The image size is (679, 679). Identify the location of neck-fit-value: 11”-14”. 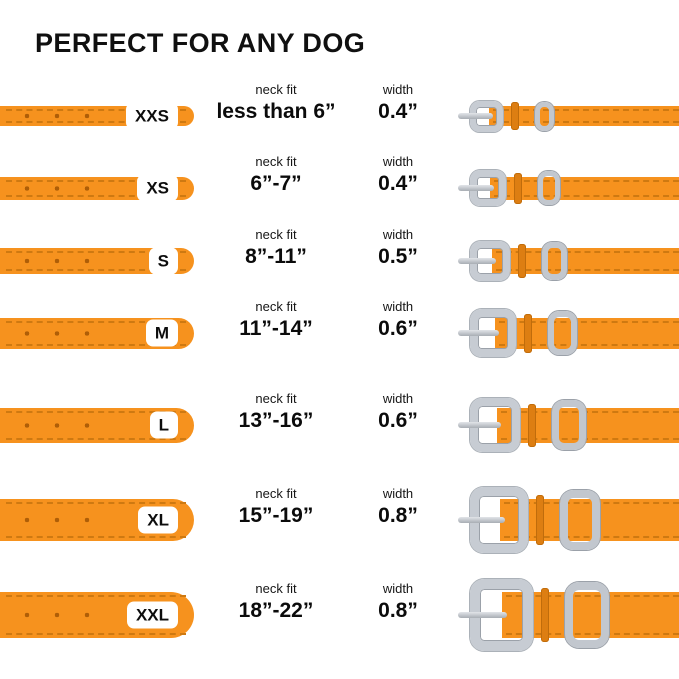
(276, 328).